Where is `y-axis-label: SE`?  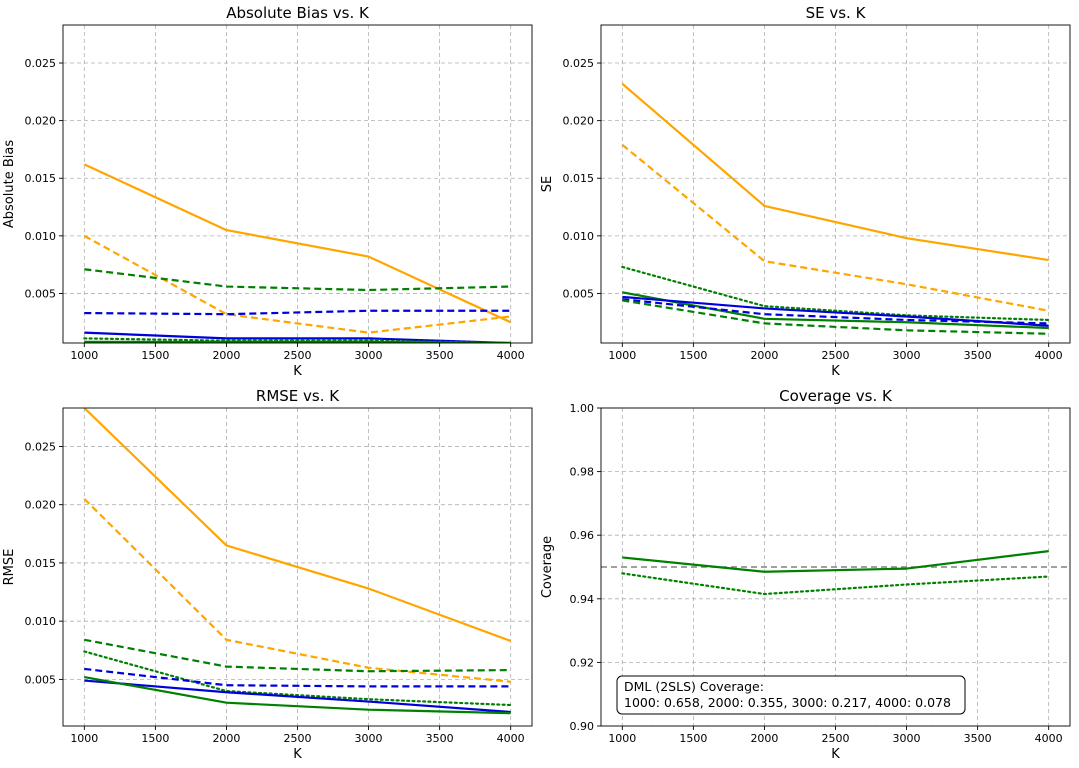
y-axis-label: SE is located at coordinates (547, 184).